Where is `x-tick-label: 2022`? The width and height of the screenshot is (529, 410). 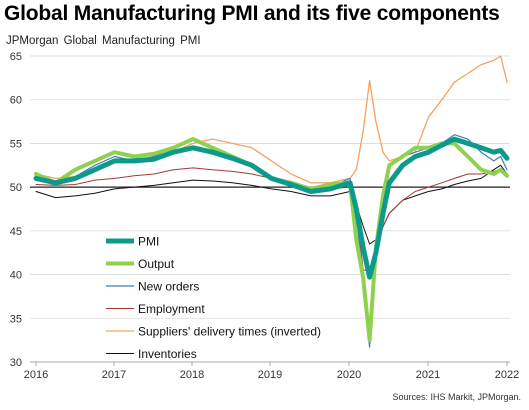
x-tick-label: 2022 is located at coordinates (507, 375).